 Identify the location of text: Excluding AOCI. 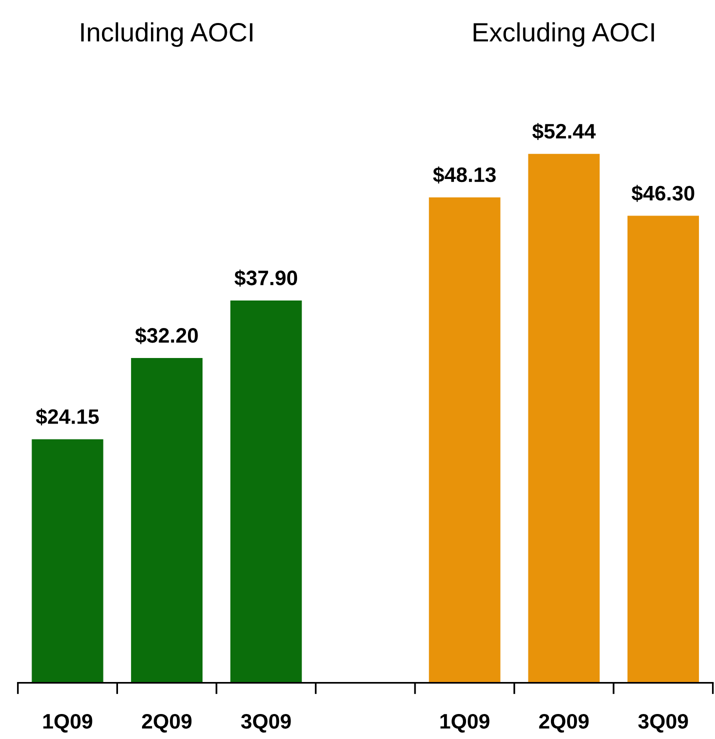
(564, 34).